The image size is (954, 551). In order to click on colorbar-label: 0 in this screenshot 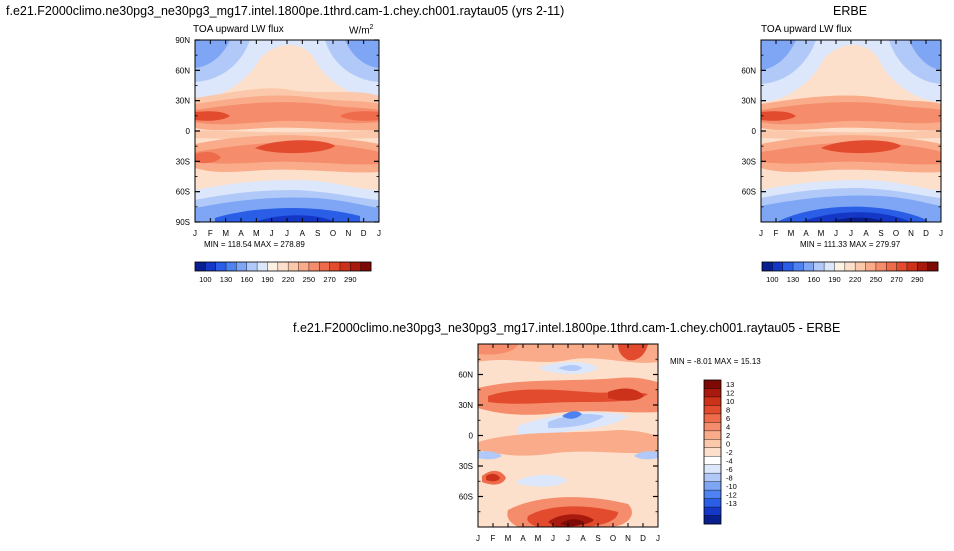, I will do `click(728, 444)`.